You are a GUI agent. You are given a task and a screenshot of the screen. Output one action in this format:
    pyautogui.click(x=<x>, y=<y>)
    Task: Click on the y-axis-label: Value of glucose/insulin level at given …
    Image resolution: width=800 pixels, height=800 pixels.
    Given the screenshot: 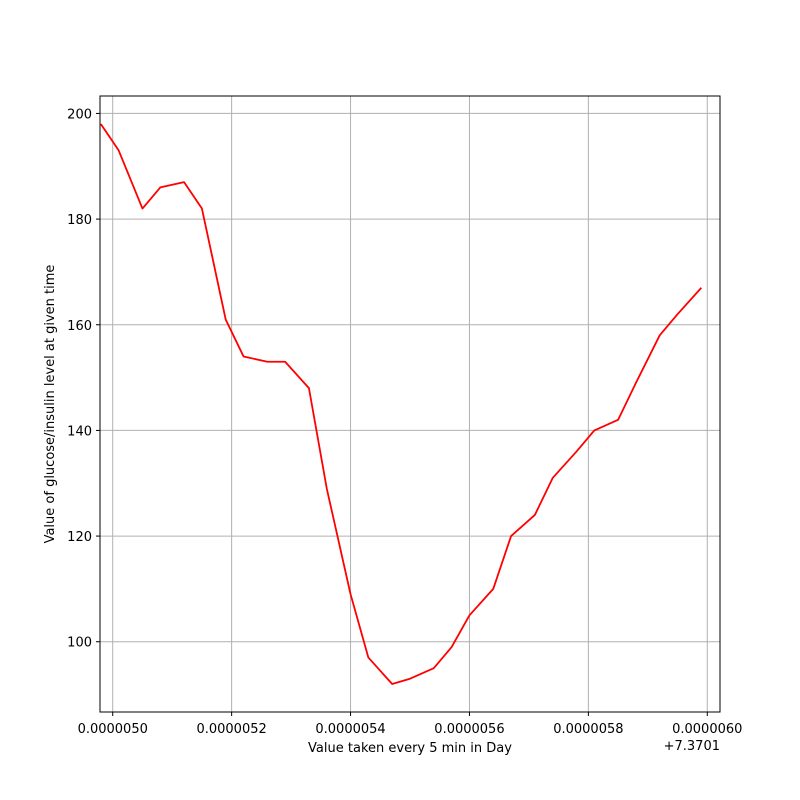 What is the action you would take?
    pyautogui.click(x=50, y=404)
    